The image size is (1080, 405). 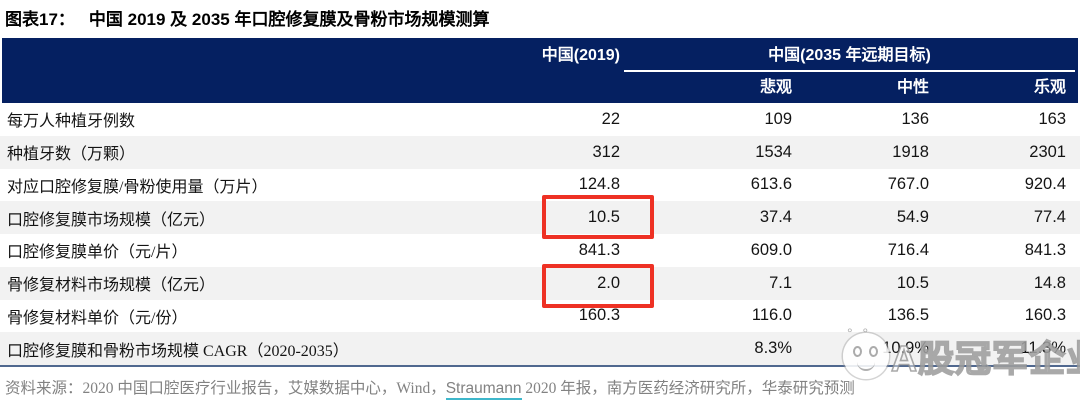 What do you see at coordinates (1049, 282) in the screenshot?
I see `cell-optimistic: 14.8` at bounding box center [1049, 282].